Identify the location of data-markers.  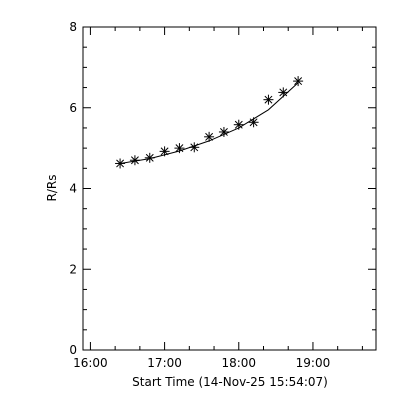
(209, 122).